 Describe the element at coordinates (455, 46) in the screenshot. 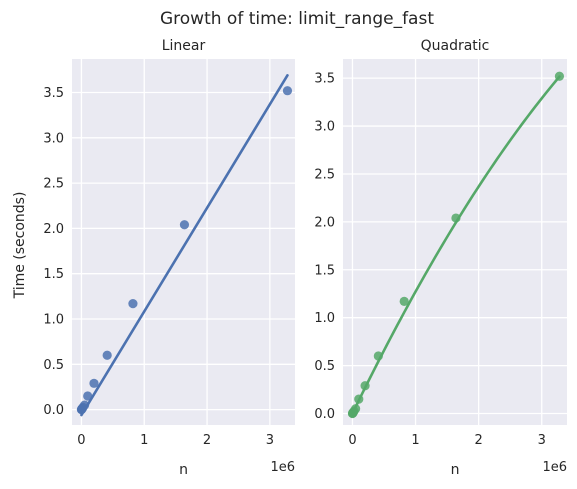

I see `subplot-title: Quadratic` at that location.